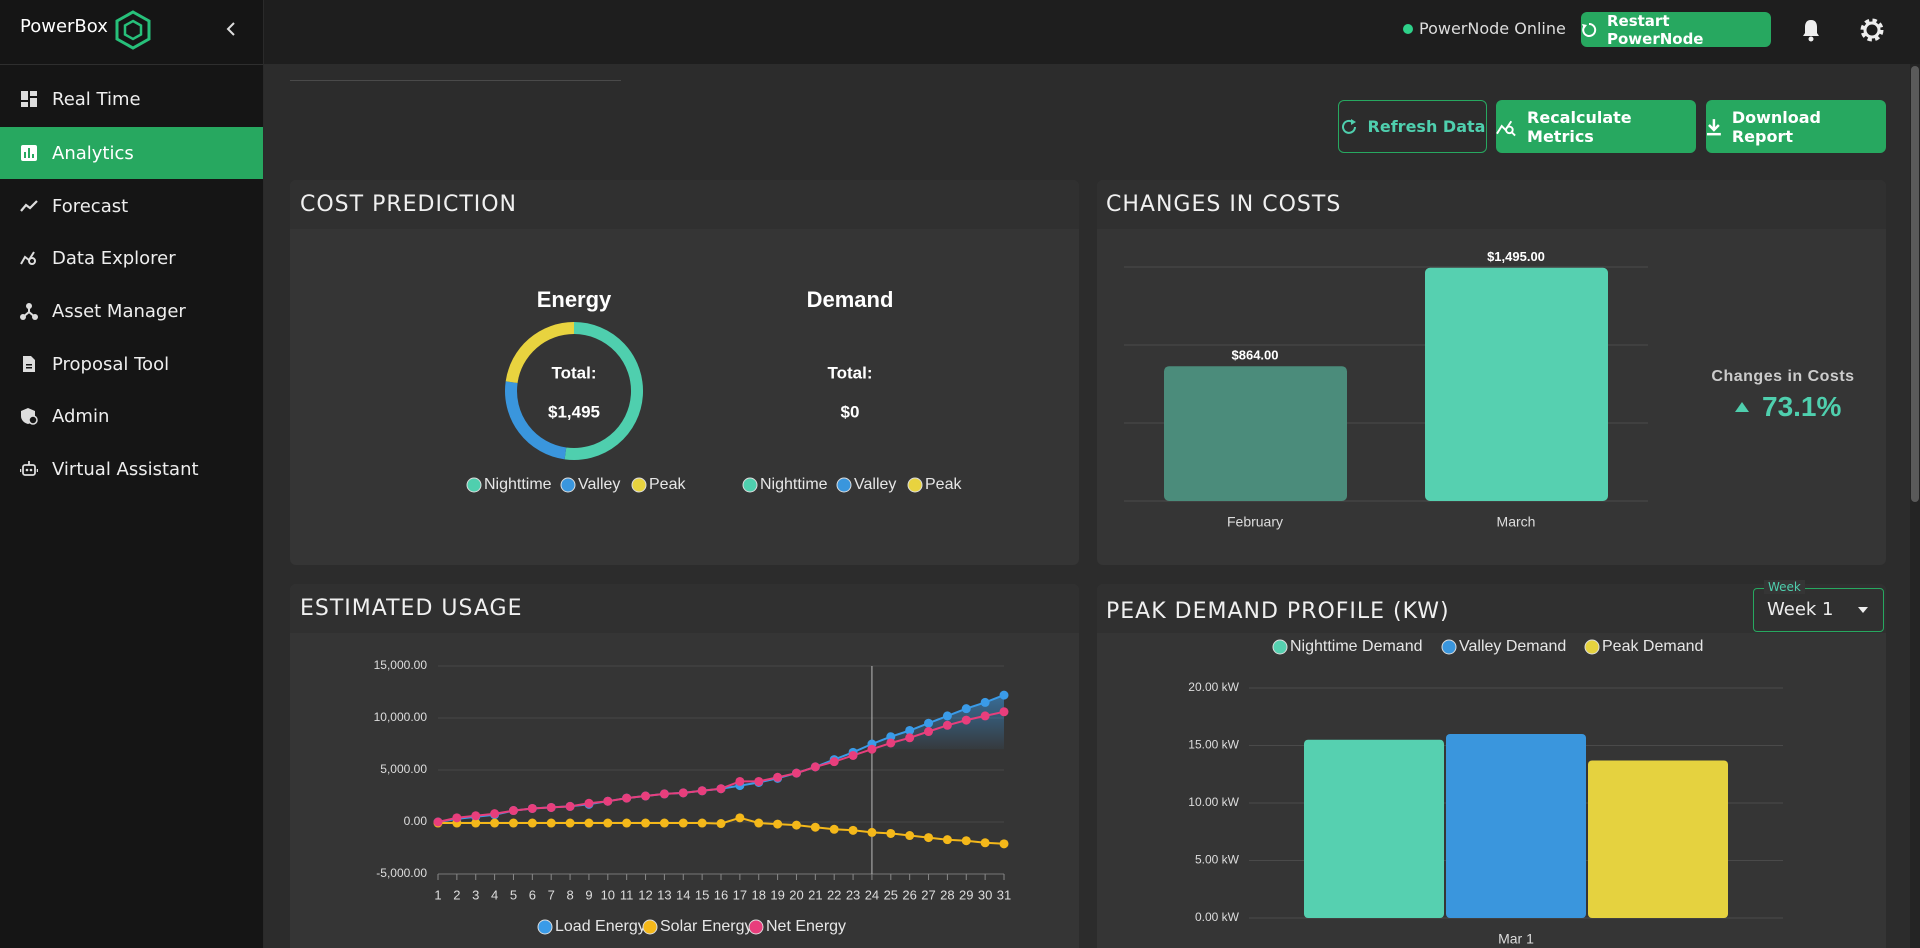  I want to click on nav-label: Real Time, so click(96, 99).